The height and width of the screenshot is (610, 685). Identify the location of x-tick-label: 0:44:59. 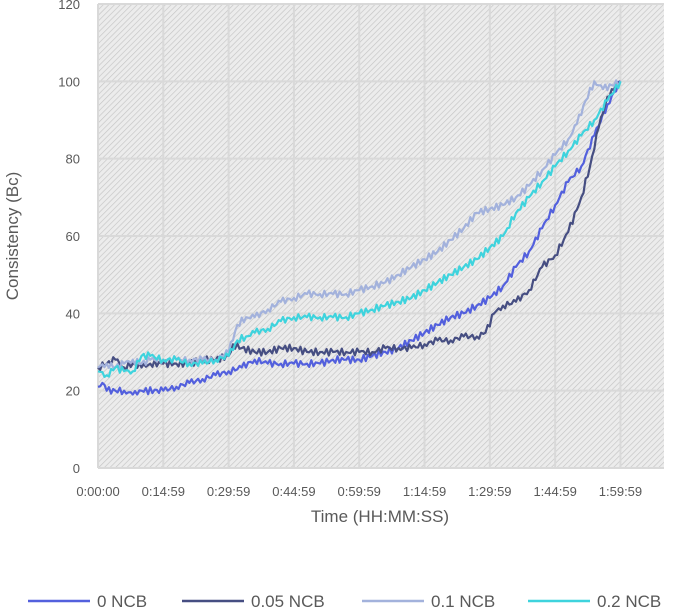
(293, 491).